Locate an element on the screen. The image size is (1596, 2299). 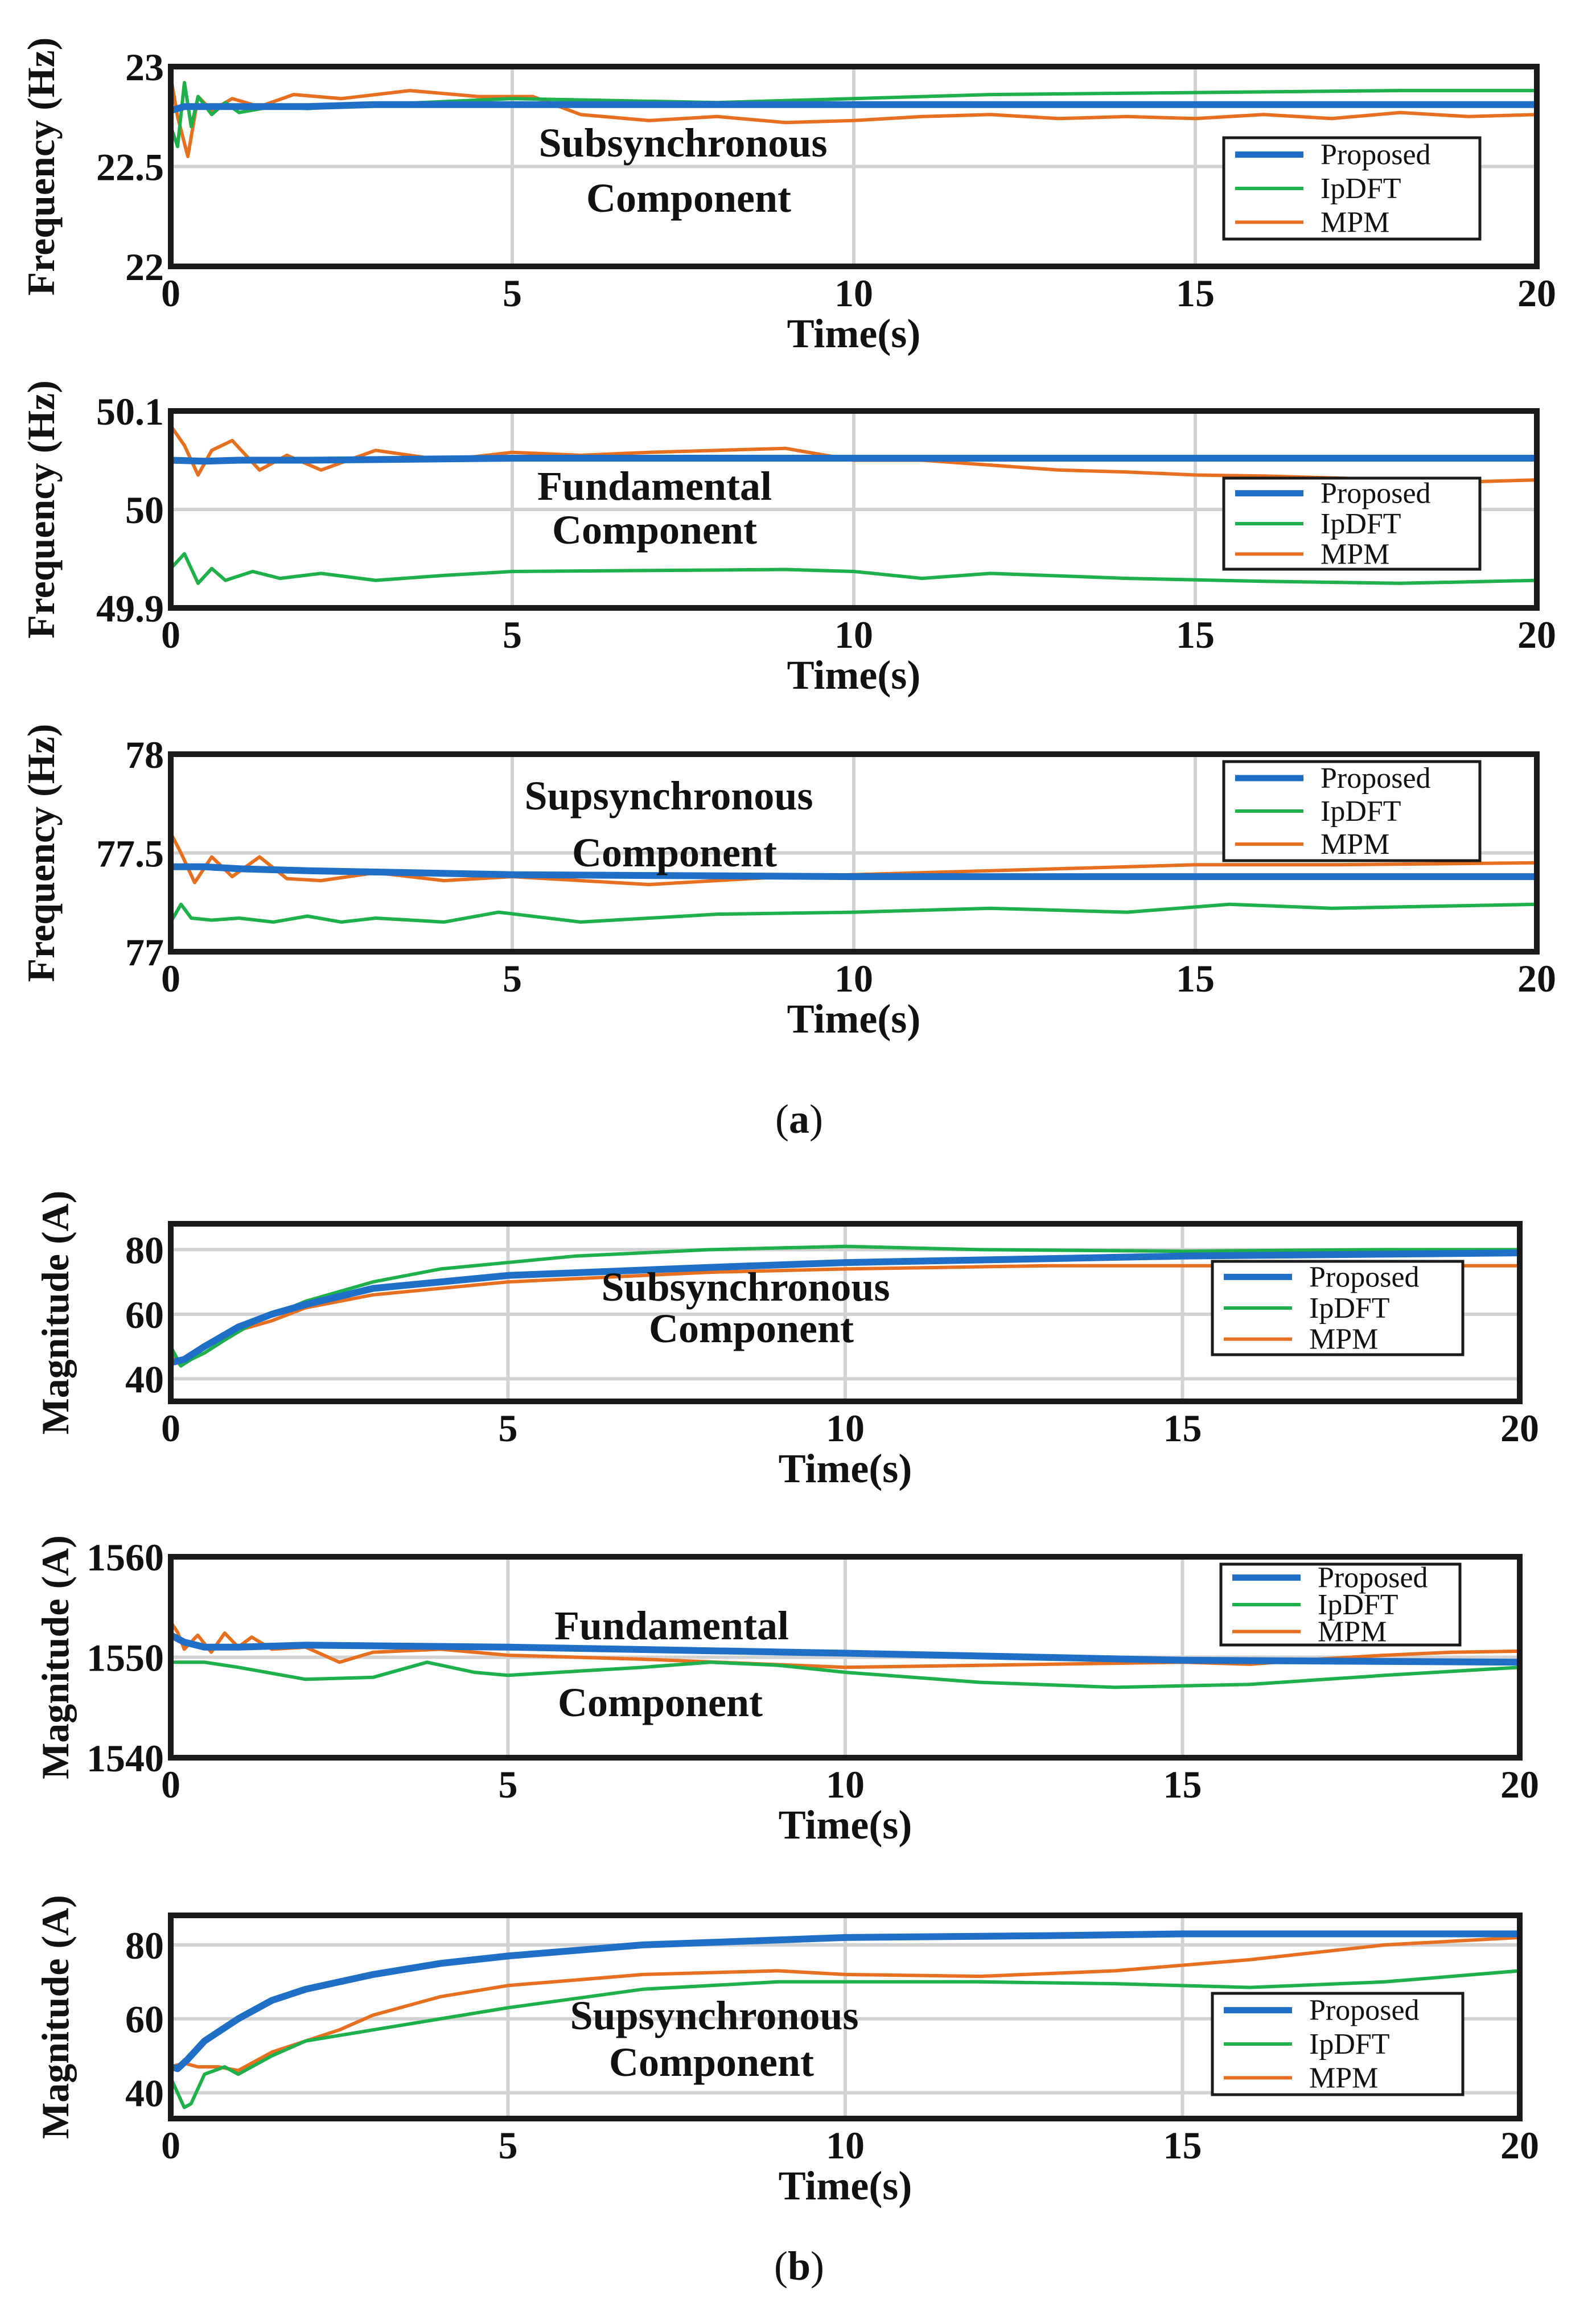
y-tick-label: 50 is located at coordinates (144, 510).